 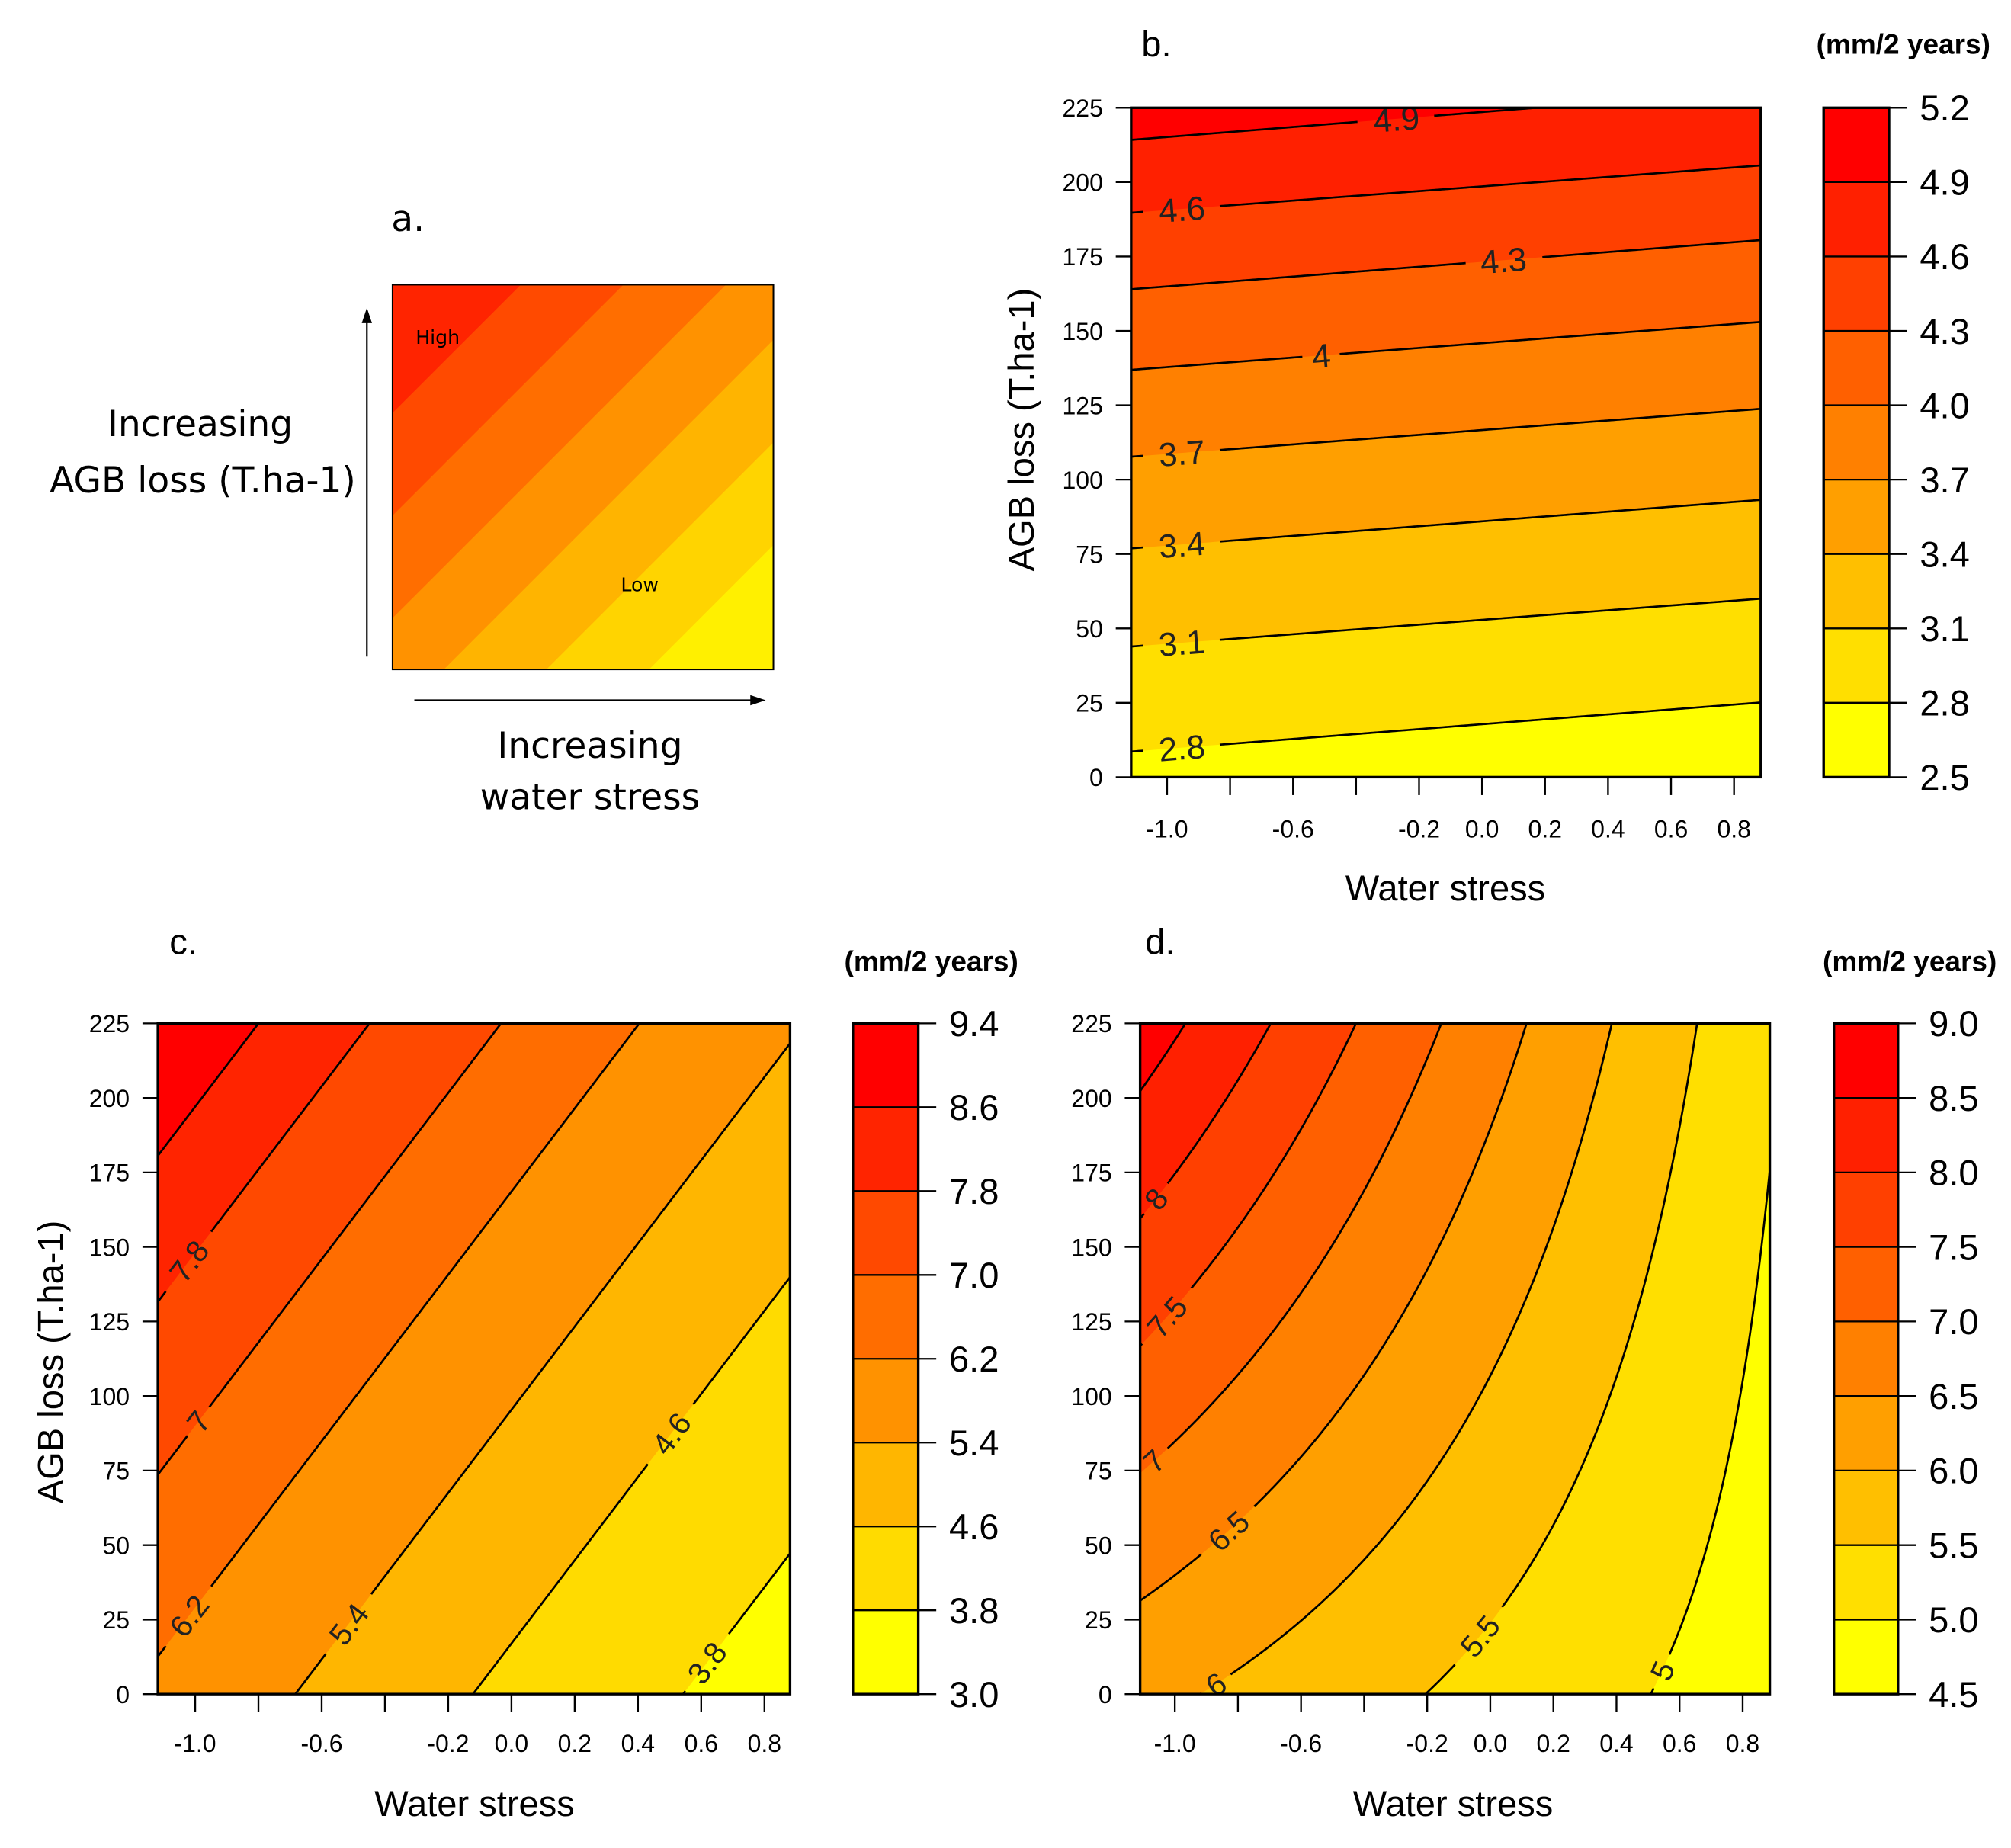 I want to click on x-tick-label: -1.0, so click(x=196, y=1744).